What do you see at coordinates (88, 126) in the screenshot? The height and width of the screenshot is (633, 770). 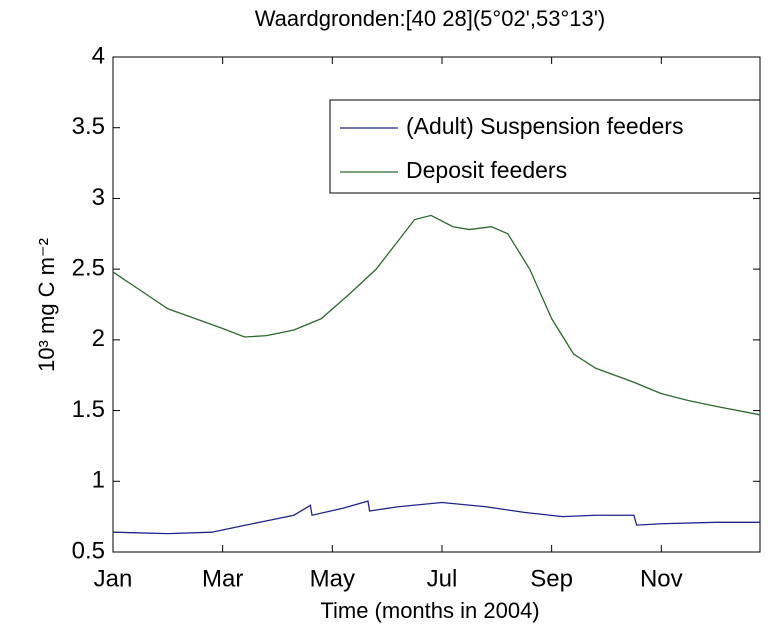 I see `y-tick-label: 3.5` at bounding box center [88, 126].